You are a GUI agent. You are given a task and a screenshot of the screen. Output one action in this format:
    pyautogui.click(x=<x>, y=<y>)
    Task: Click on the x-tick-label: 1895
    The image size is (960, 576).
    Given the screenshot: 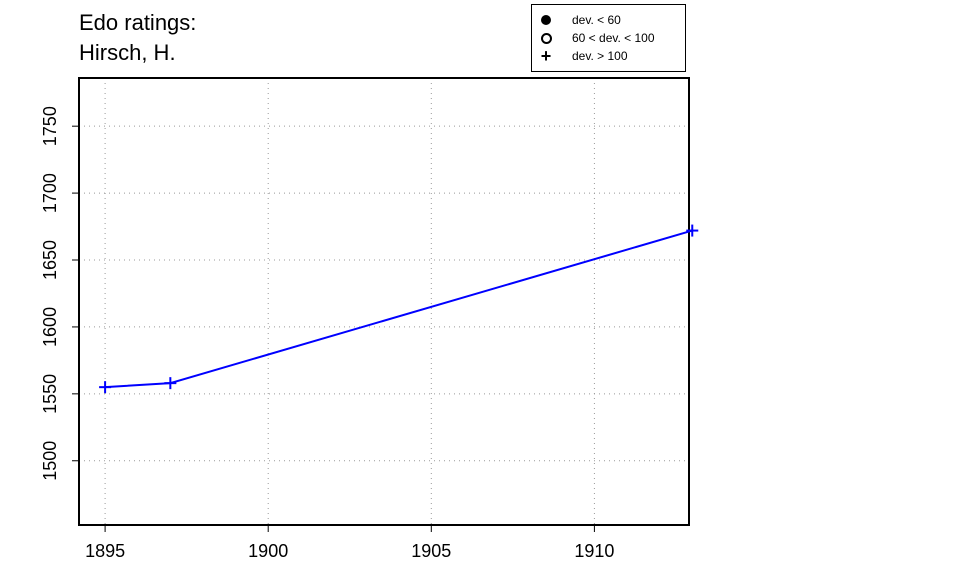 What is the action you would take?
    pyautogui.click(x=105, y=551)
    